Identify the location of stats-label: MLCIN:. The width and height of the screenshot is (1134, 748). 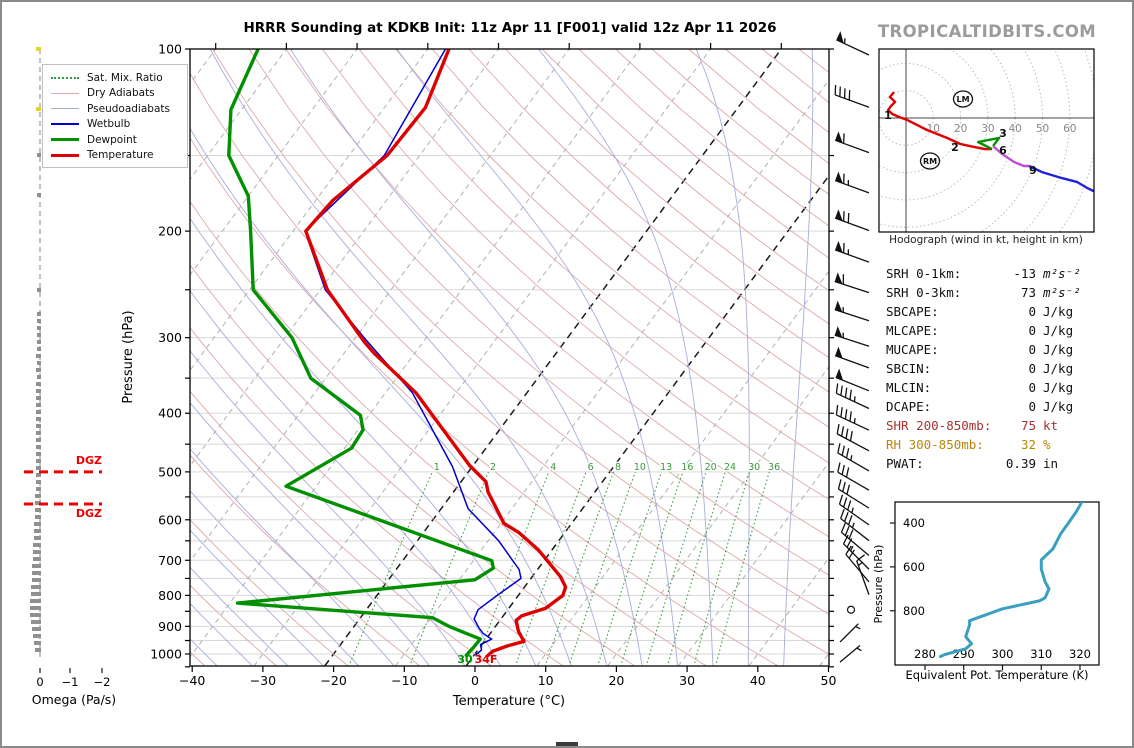
(909, 387).